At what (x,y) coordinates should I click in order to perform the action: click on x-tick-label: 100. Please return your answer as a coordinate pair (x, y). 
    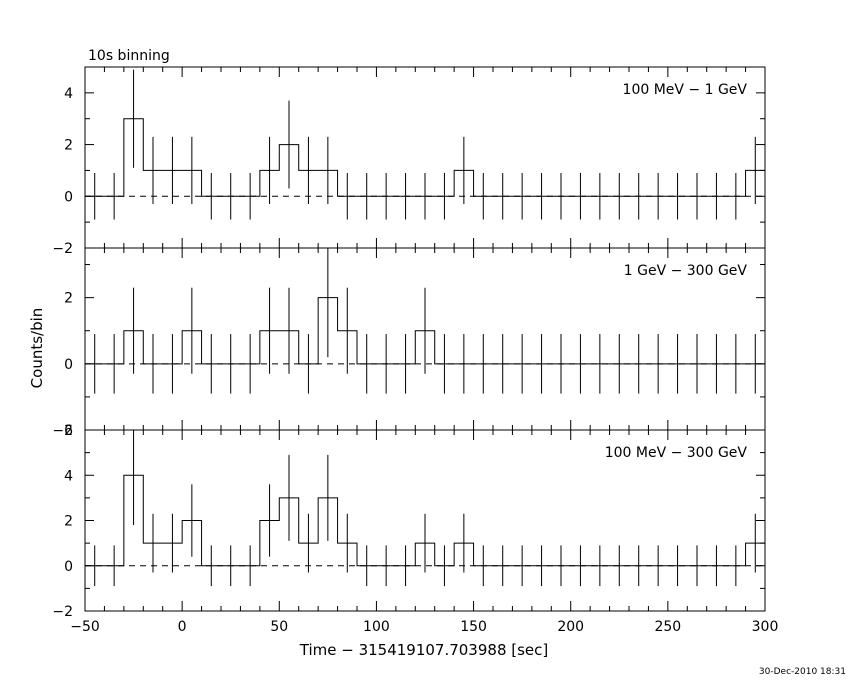
    Looking at the image, I should click on (376, 627).